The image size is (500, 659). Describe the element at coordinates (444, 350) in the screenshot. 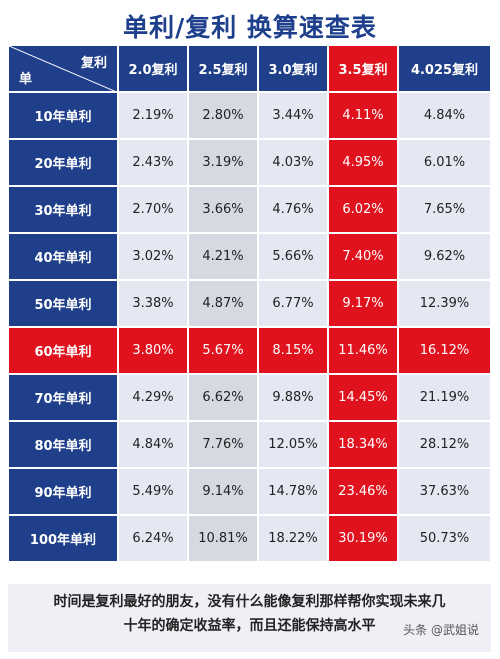

I see `table-cell: 16.12%` at that location.